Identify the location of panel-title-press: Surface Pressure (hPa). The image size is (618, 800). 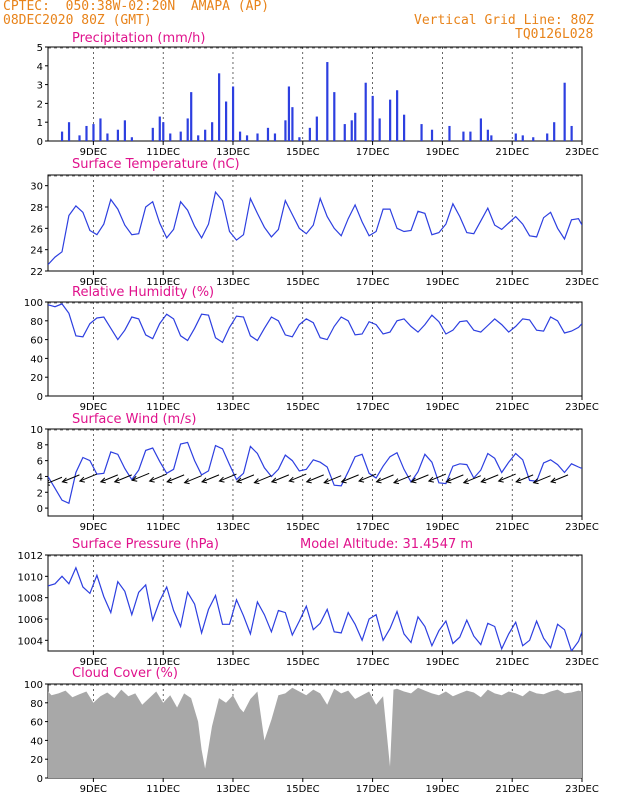
(145, 544).